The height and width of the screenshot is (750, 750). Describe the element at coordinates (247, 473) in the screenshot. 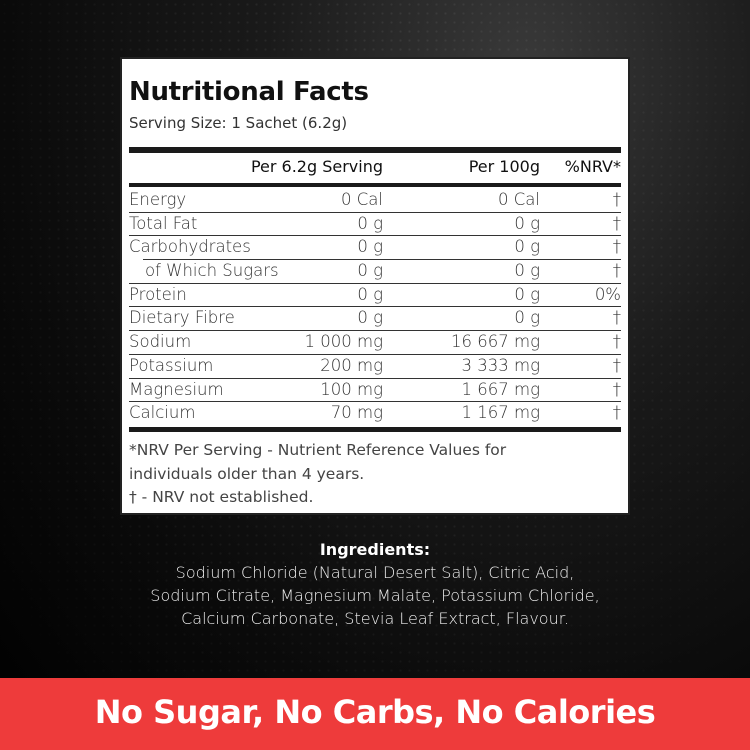

I see `footnote: individuals older than 4 years.` at that location.